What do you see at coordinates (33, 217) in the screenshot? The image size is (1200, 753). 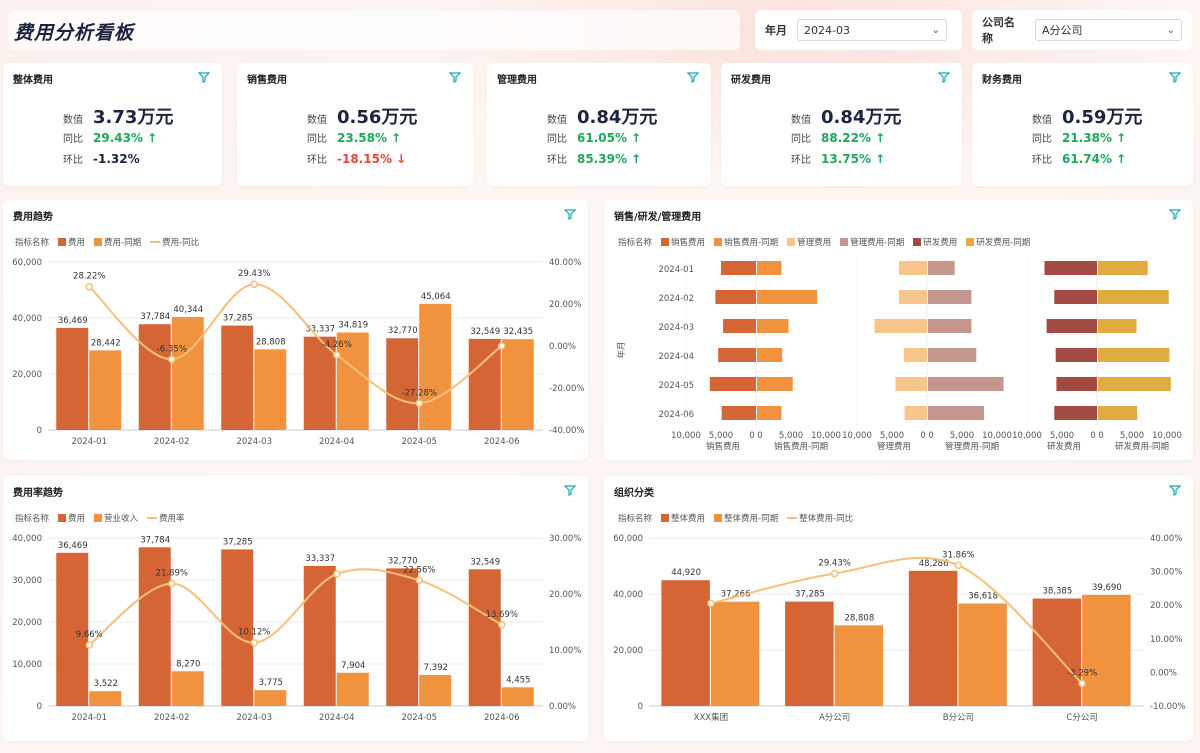 I see `trend-chart-title: 费用趋势` at bounding box center [33, 217].